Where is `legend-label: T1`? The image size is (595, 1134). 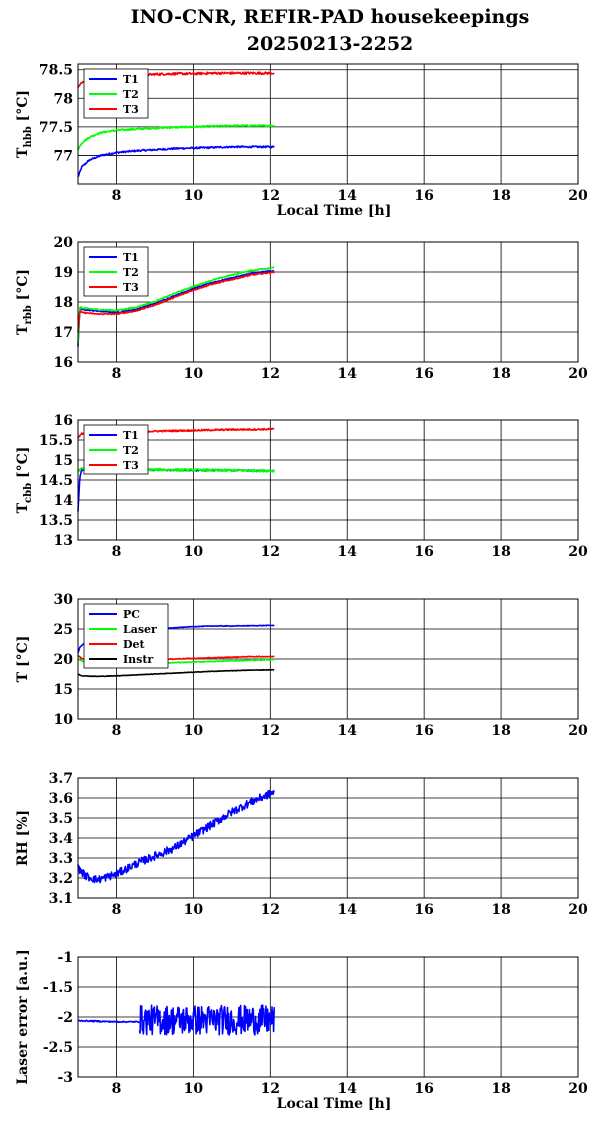 legend-label: T1 is located at coordinates (131, 79).